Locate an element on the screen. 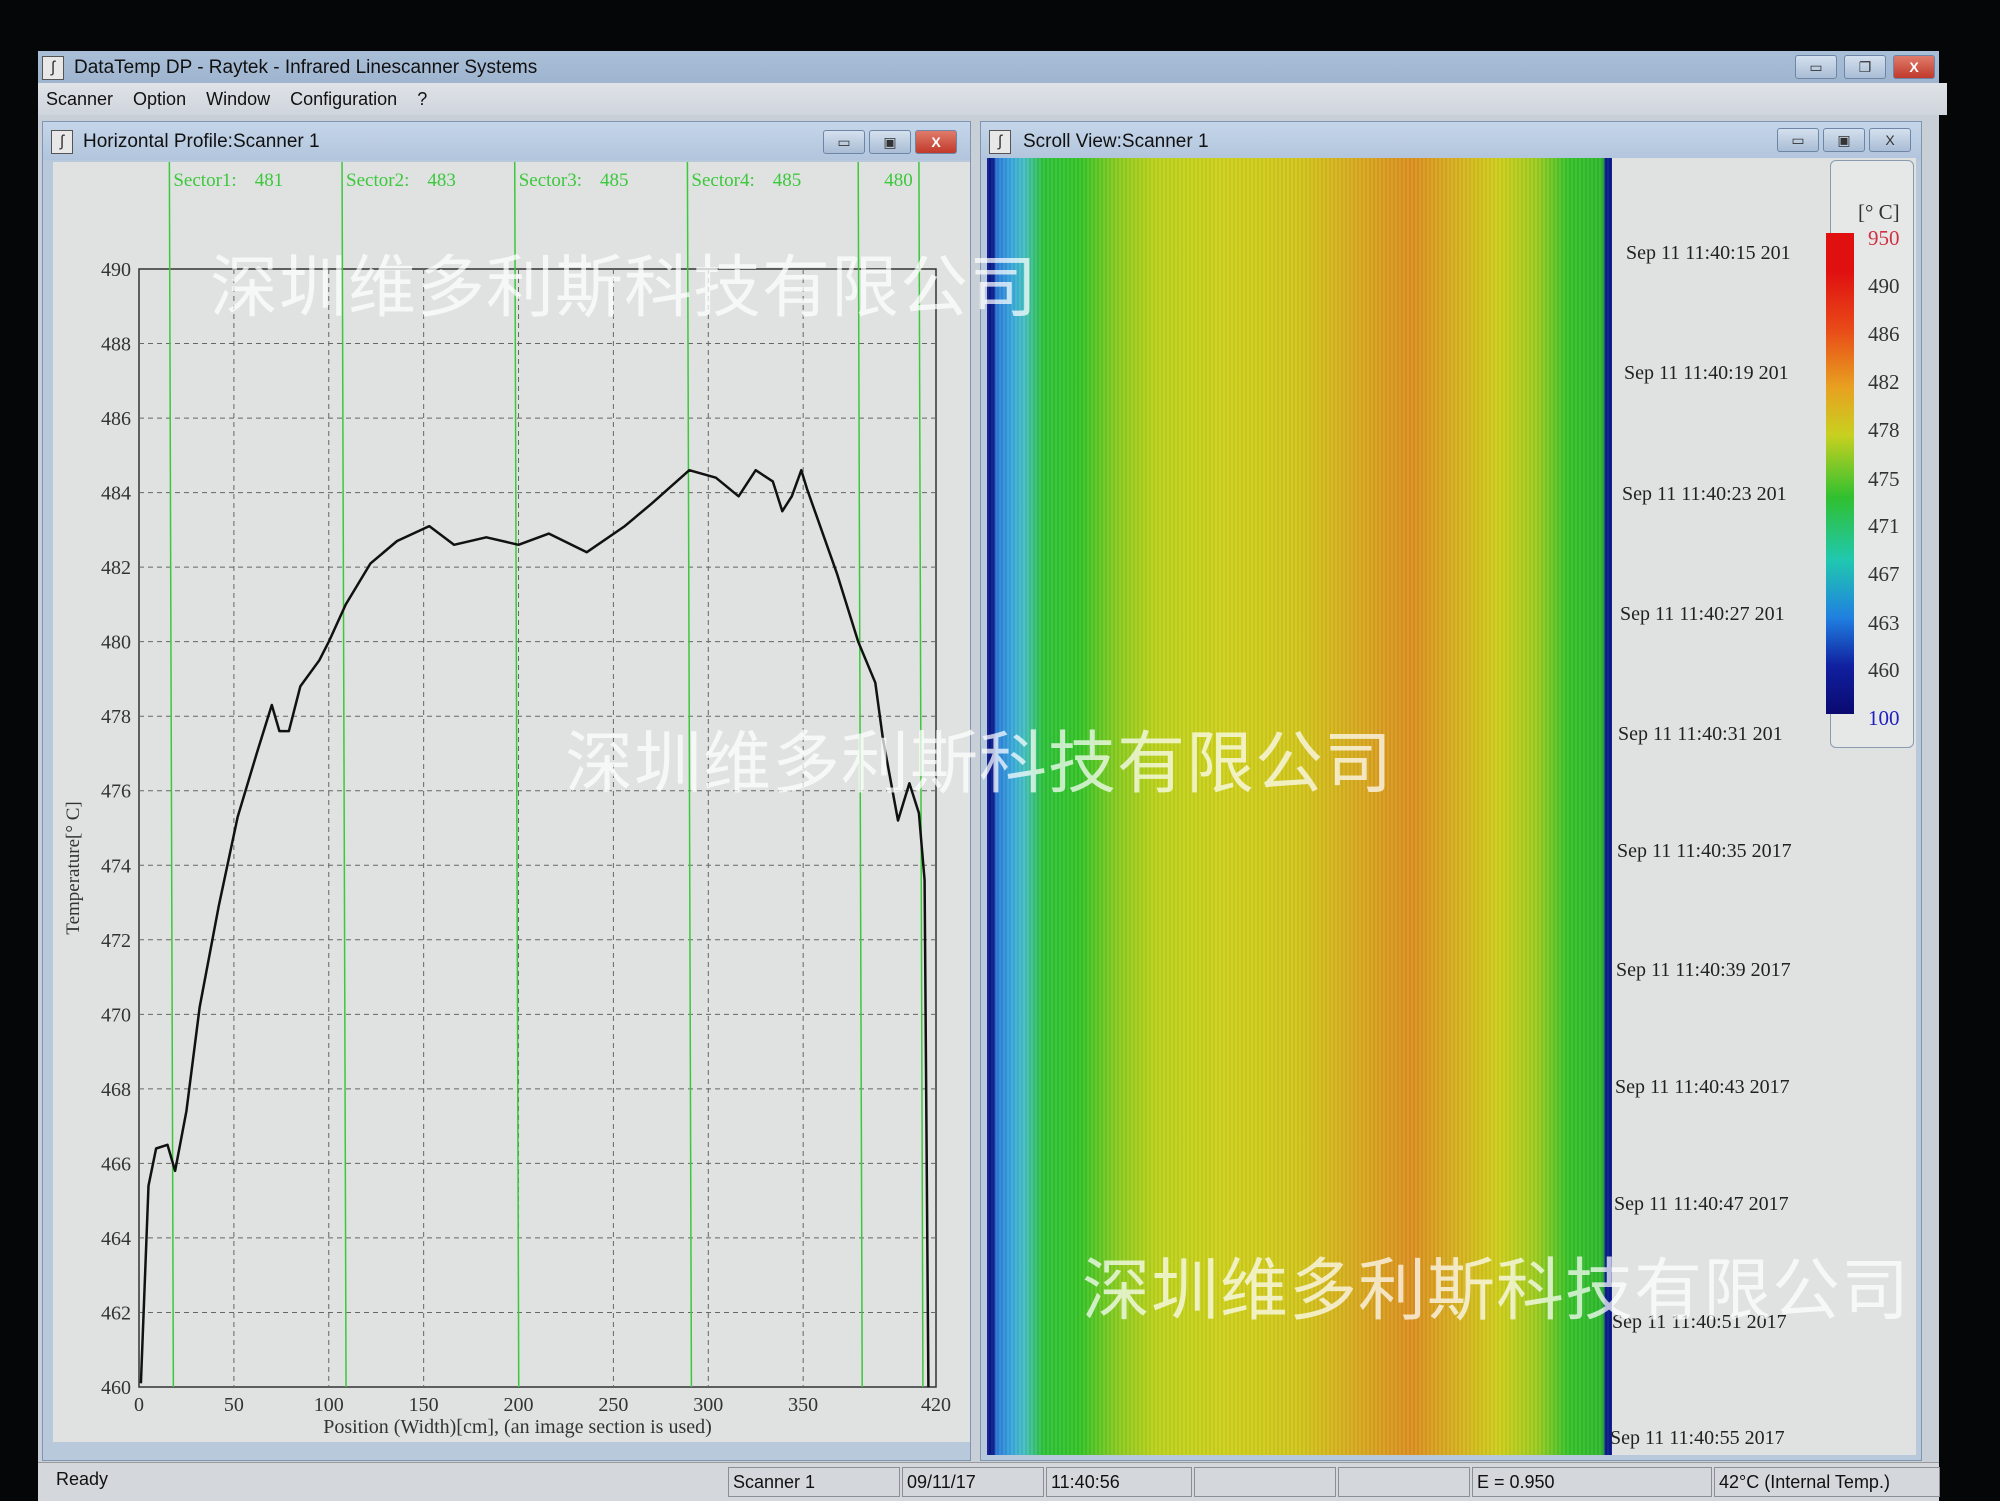 The width and height of the screenshot is (2000, 1501). x-tick-label: 350 is located at coordinates (803, 1405).